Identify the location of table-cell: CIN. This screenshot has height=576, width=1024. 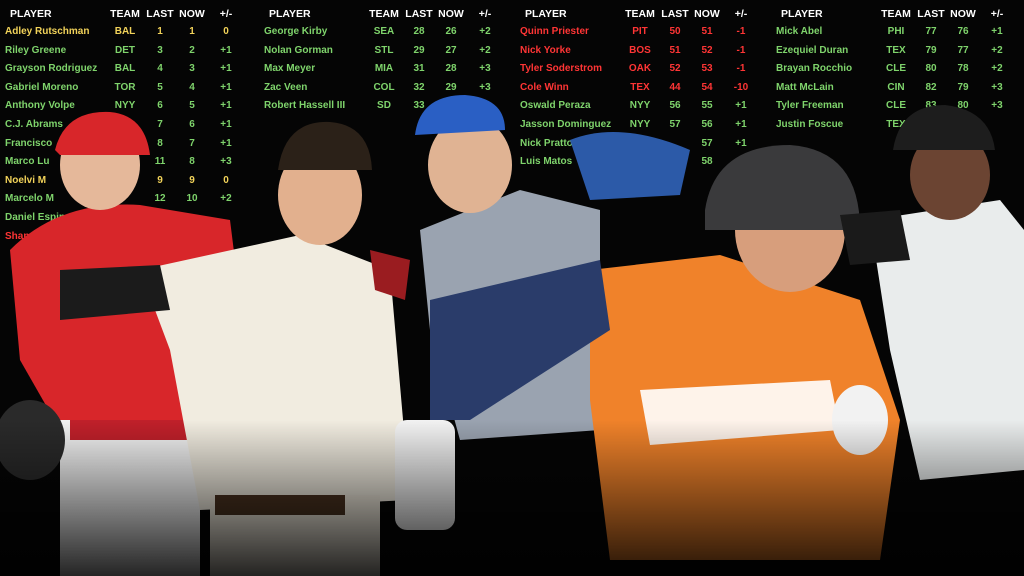
(896, 87).